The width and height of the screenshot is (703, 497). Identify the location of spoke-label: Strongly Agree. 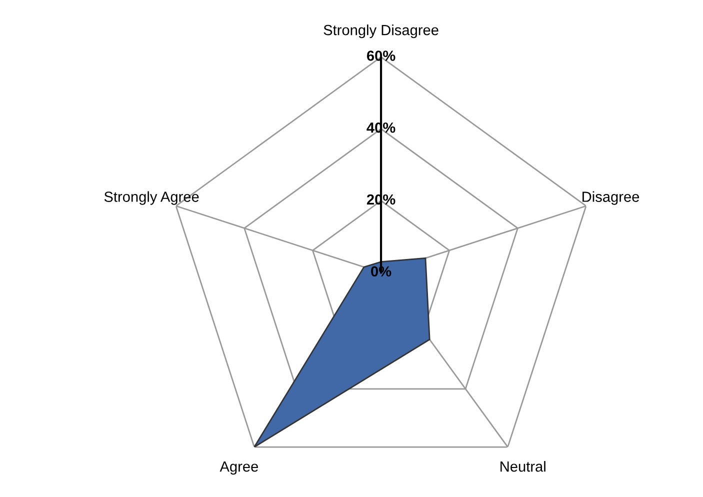
(151, 198).